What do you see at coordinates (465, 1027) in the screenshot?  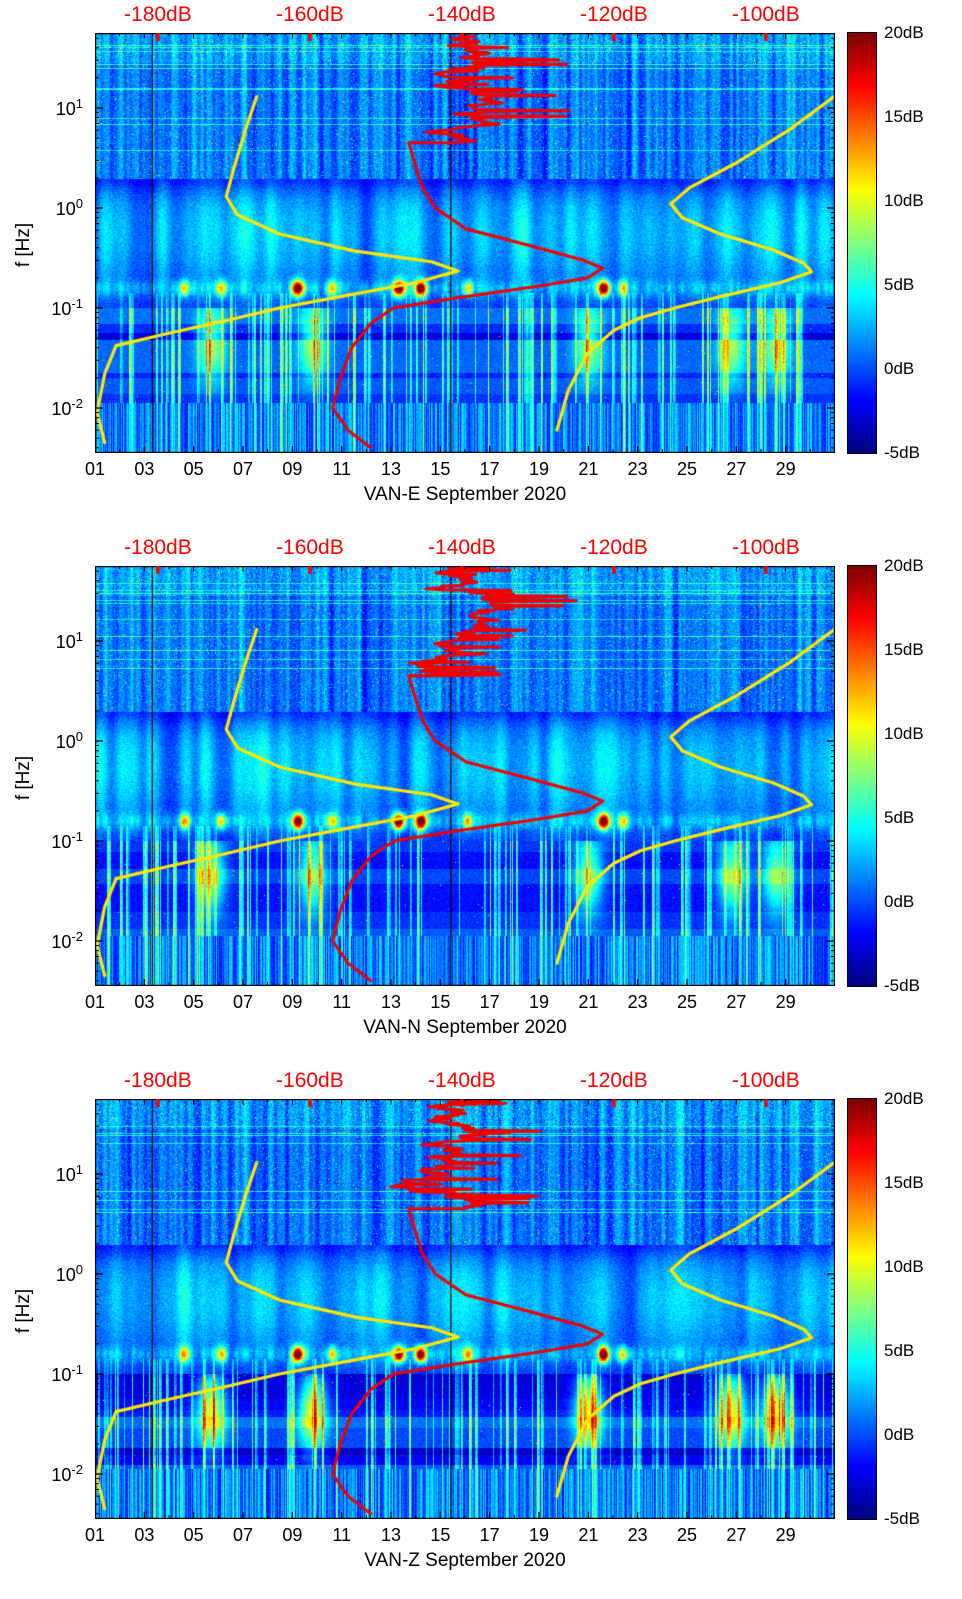 I see `x-axis-title: VAN-N September 2020` at bounding box center [465, 1027].